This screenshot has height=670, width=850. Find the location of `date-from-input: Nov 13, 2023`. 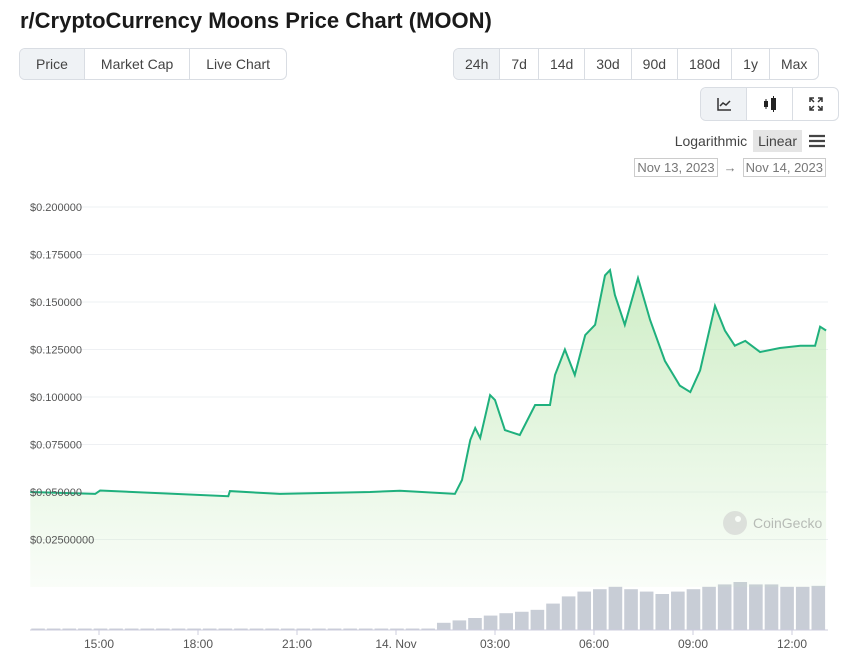

date-from-input: Nov 13, 2023 is located at coordinates (676, 167).